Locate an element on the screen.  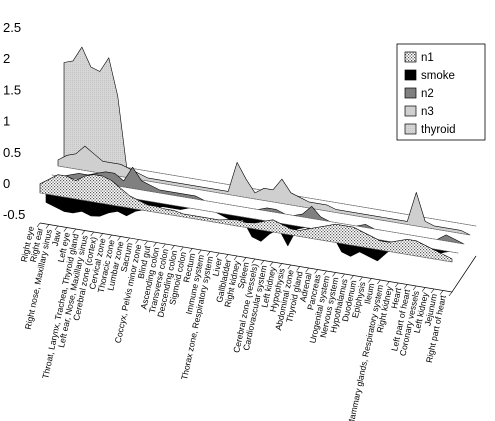
y-tick-label: 0.5 is located at coordinates (12, 152).